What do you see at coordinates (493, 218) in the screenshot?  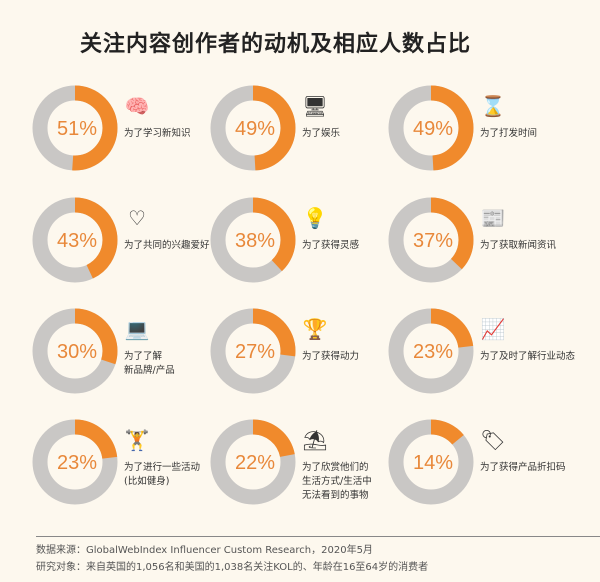 I see `news-reader-icon: 📰` at bounding box center [493, 218].